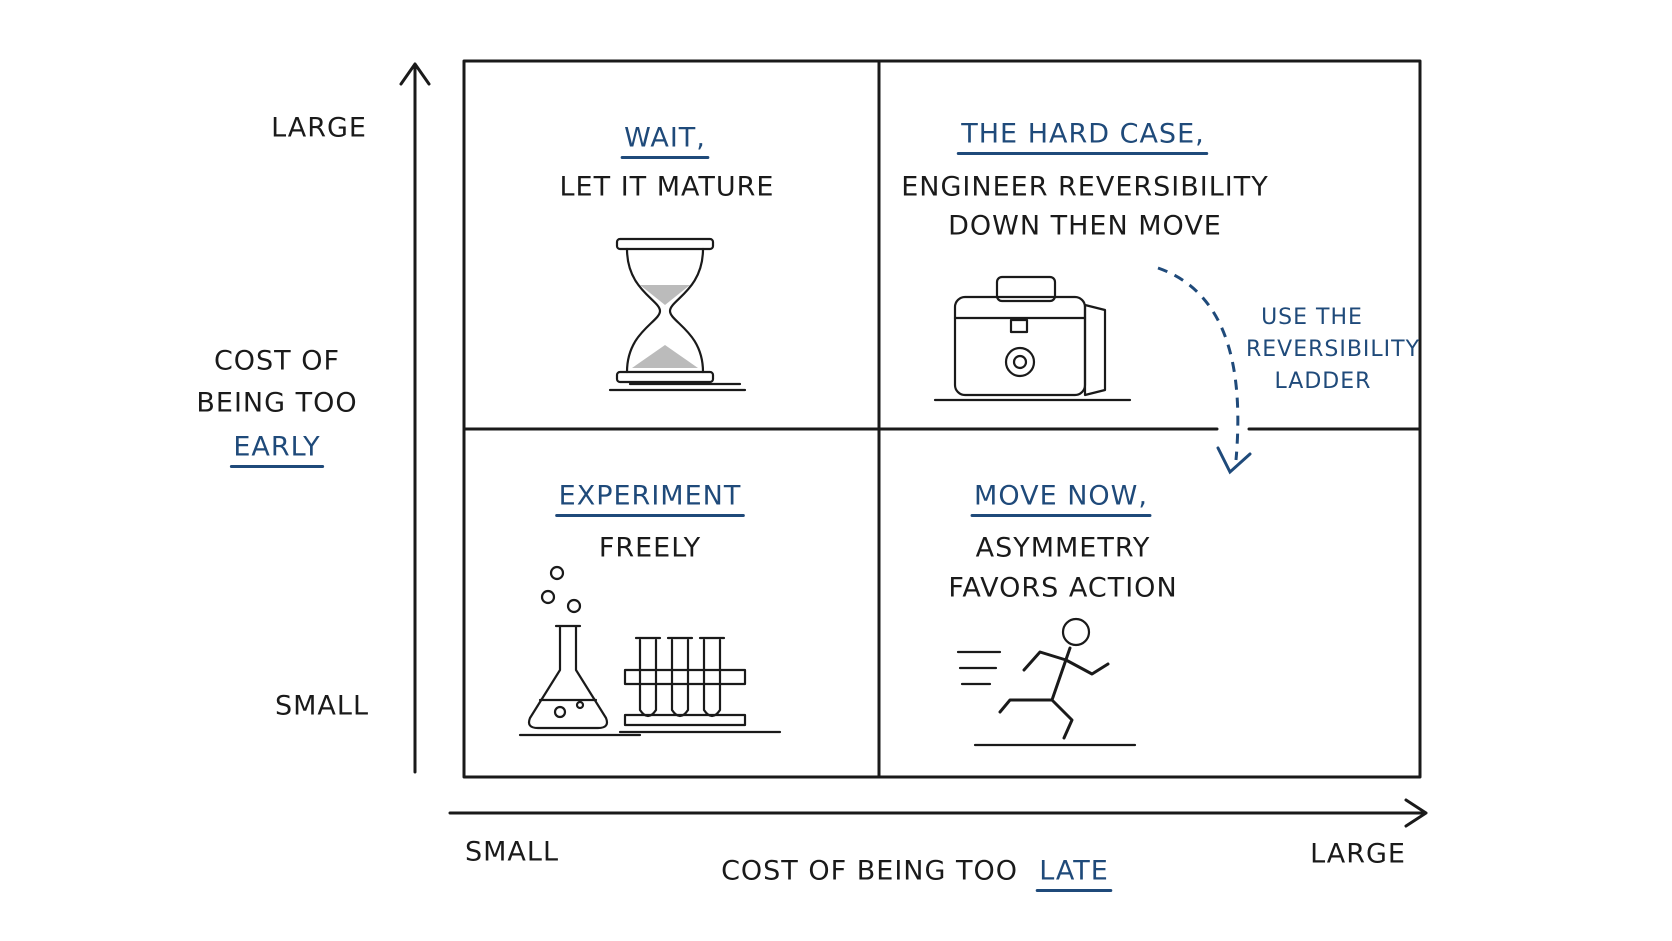 This screenshot has width=1672, height=941. What do you see at coordinates (667, 187) in the screenshot?
I see `quadrant-subtitle: LET IT MATURE` at bounding box center [667, 187].